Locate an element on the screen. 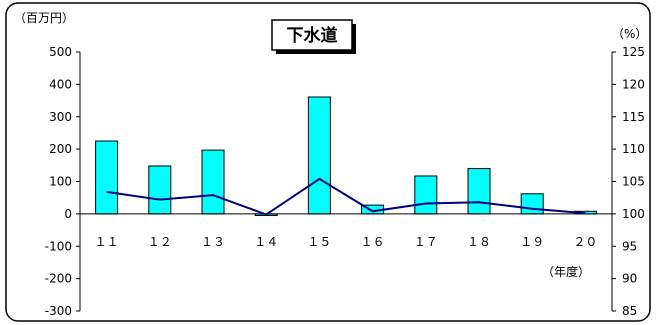 This screenshot has height=325, width=656. left-tick-label: 400 is located at coordinates (60, 84).